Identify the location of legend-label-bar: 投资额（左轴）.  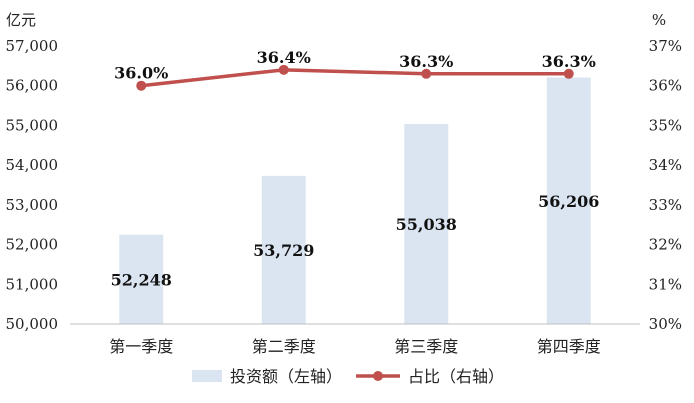
(286, 376).